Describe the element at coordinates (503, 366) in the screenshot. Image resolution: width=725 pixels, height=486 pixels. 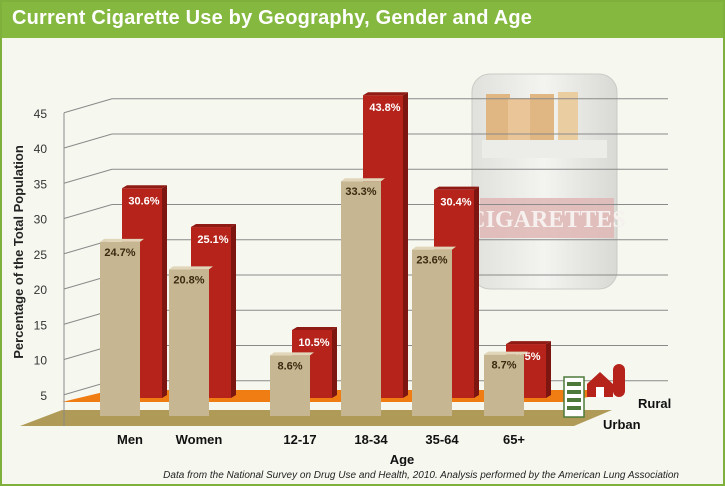
I see `urban-data-label: 8.7%` at that location.